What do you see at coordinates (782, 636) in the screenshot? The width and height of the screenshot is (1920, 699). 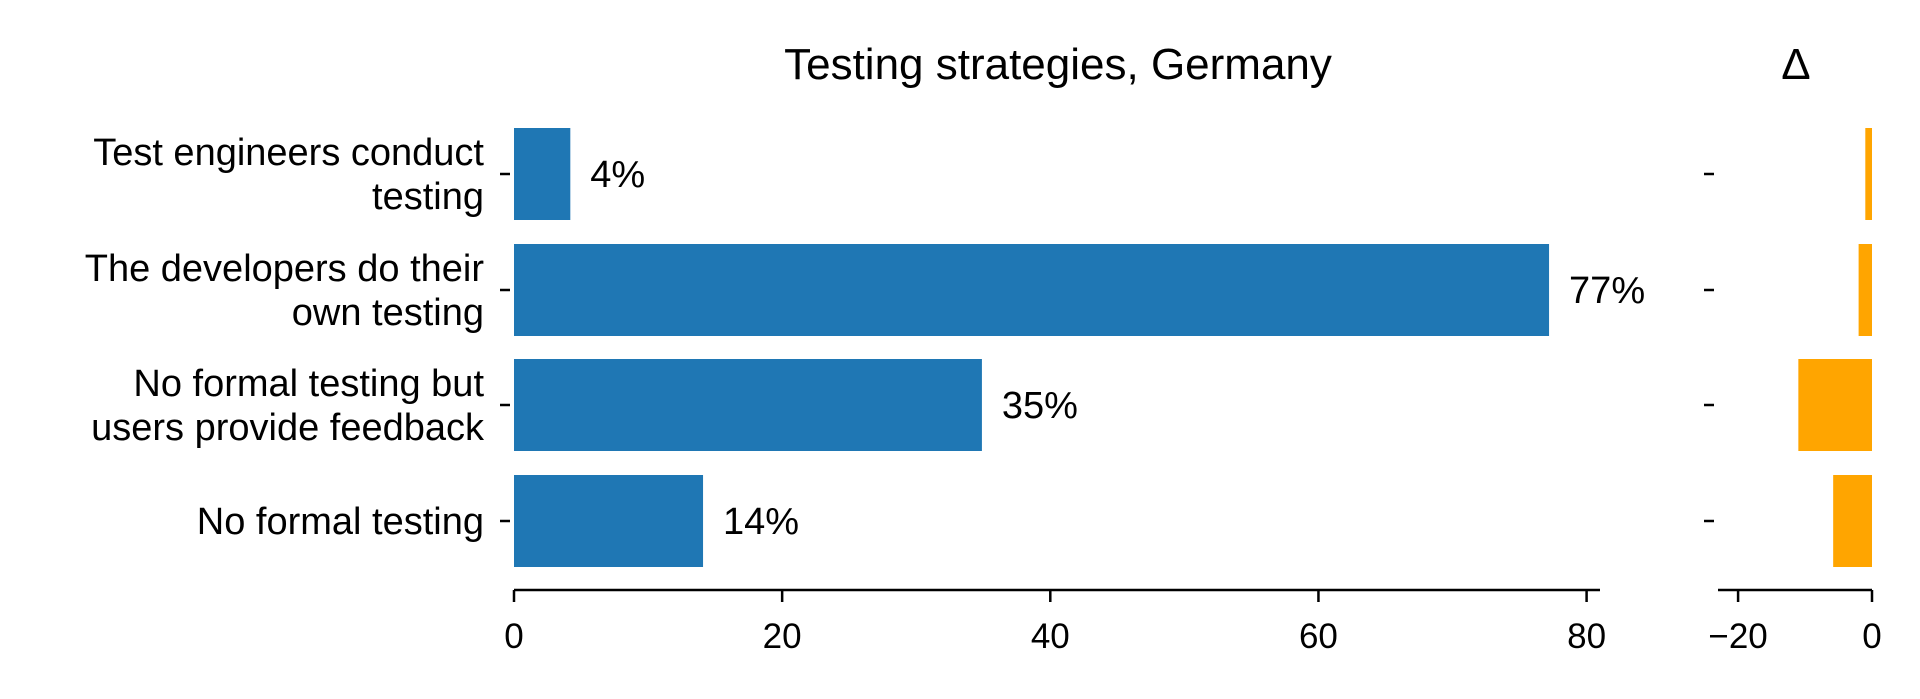 I see `x-tick-label: 20` at bounding box center [782, 636].